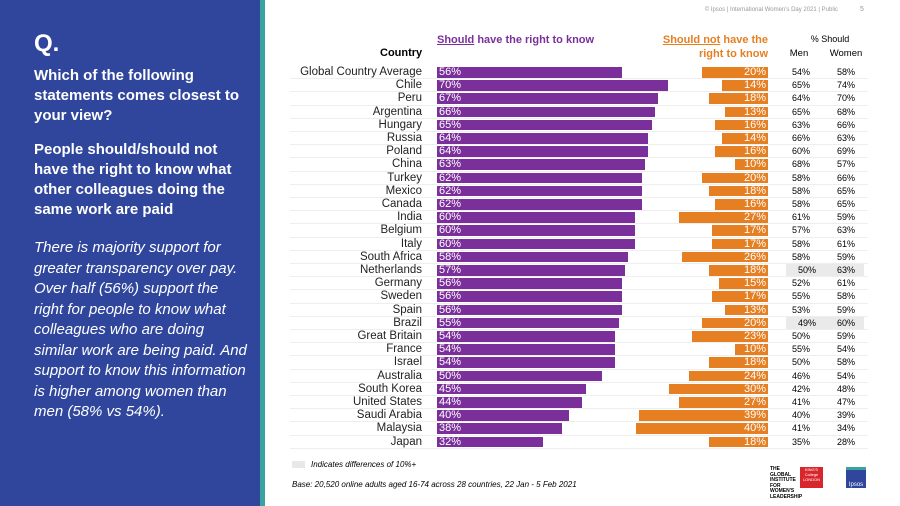 The width and height of the screenshot is (900, 506). Describe the element at coordinates (404, 151) in the screenshot. I see `country-label: Poland` at that location.